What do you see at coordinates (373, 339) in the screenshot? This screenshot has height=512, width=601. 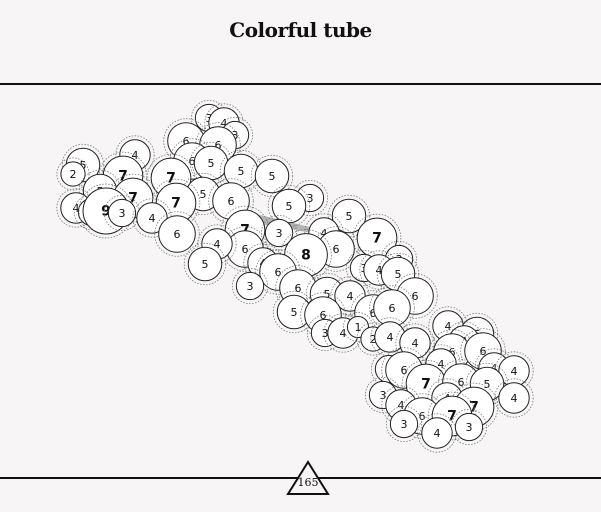 I see `circle-number: 2` at bounding box center [373, 339].